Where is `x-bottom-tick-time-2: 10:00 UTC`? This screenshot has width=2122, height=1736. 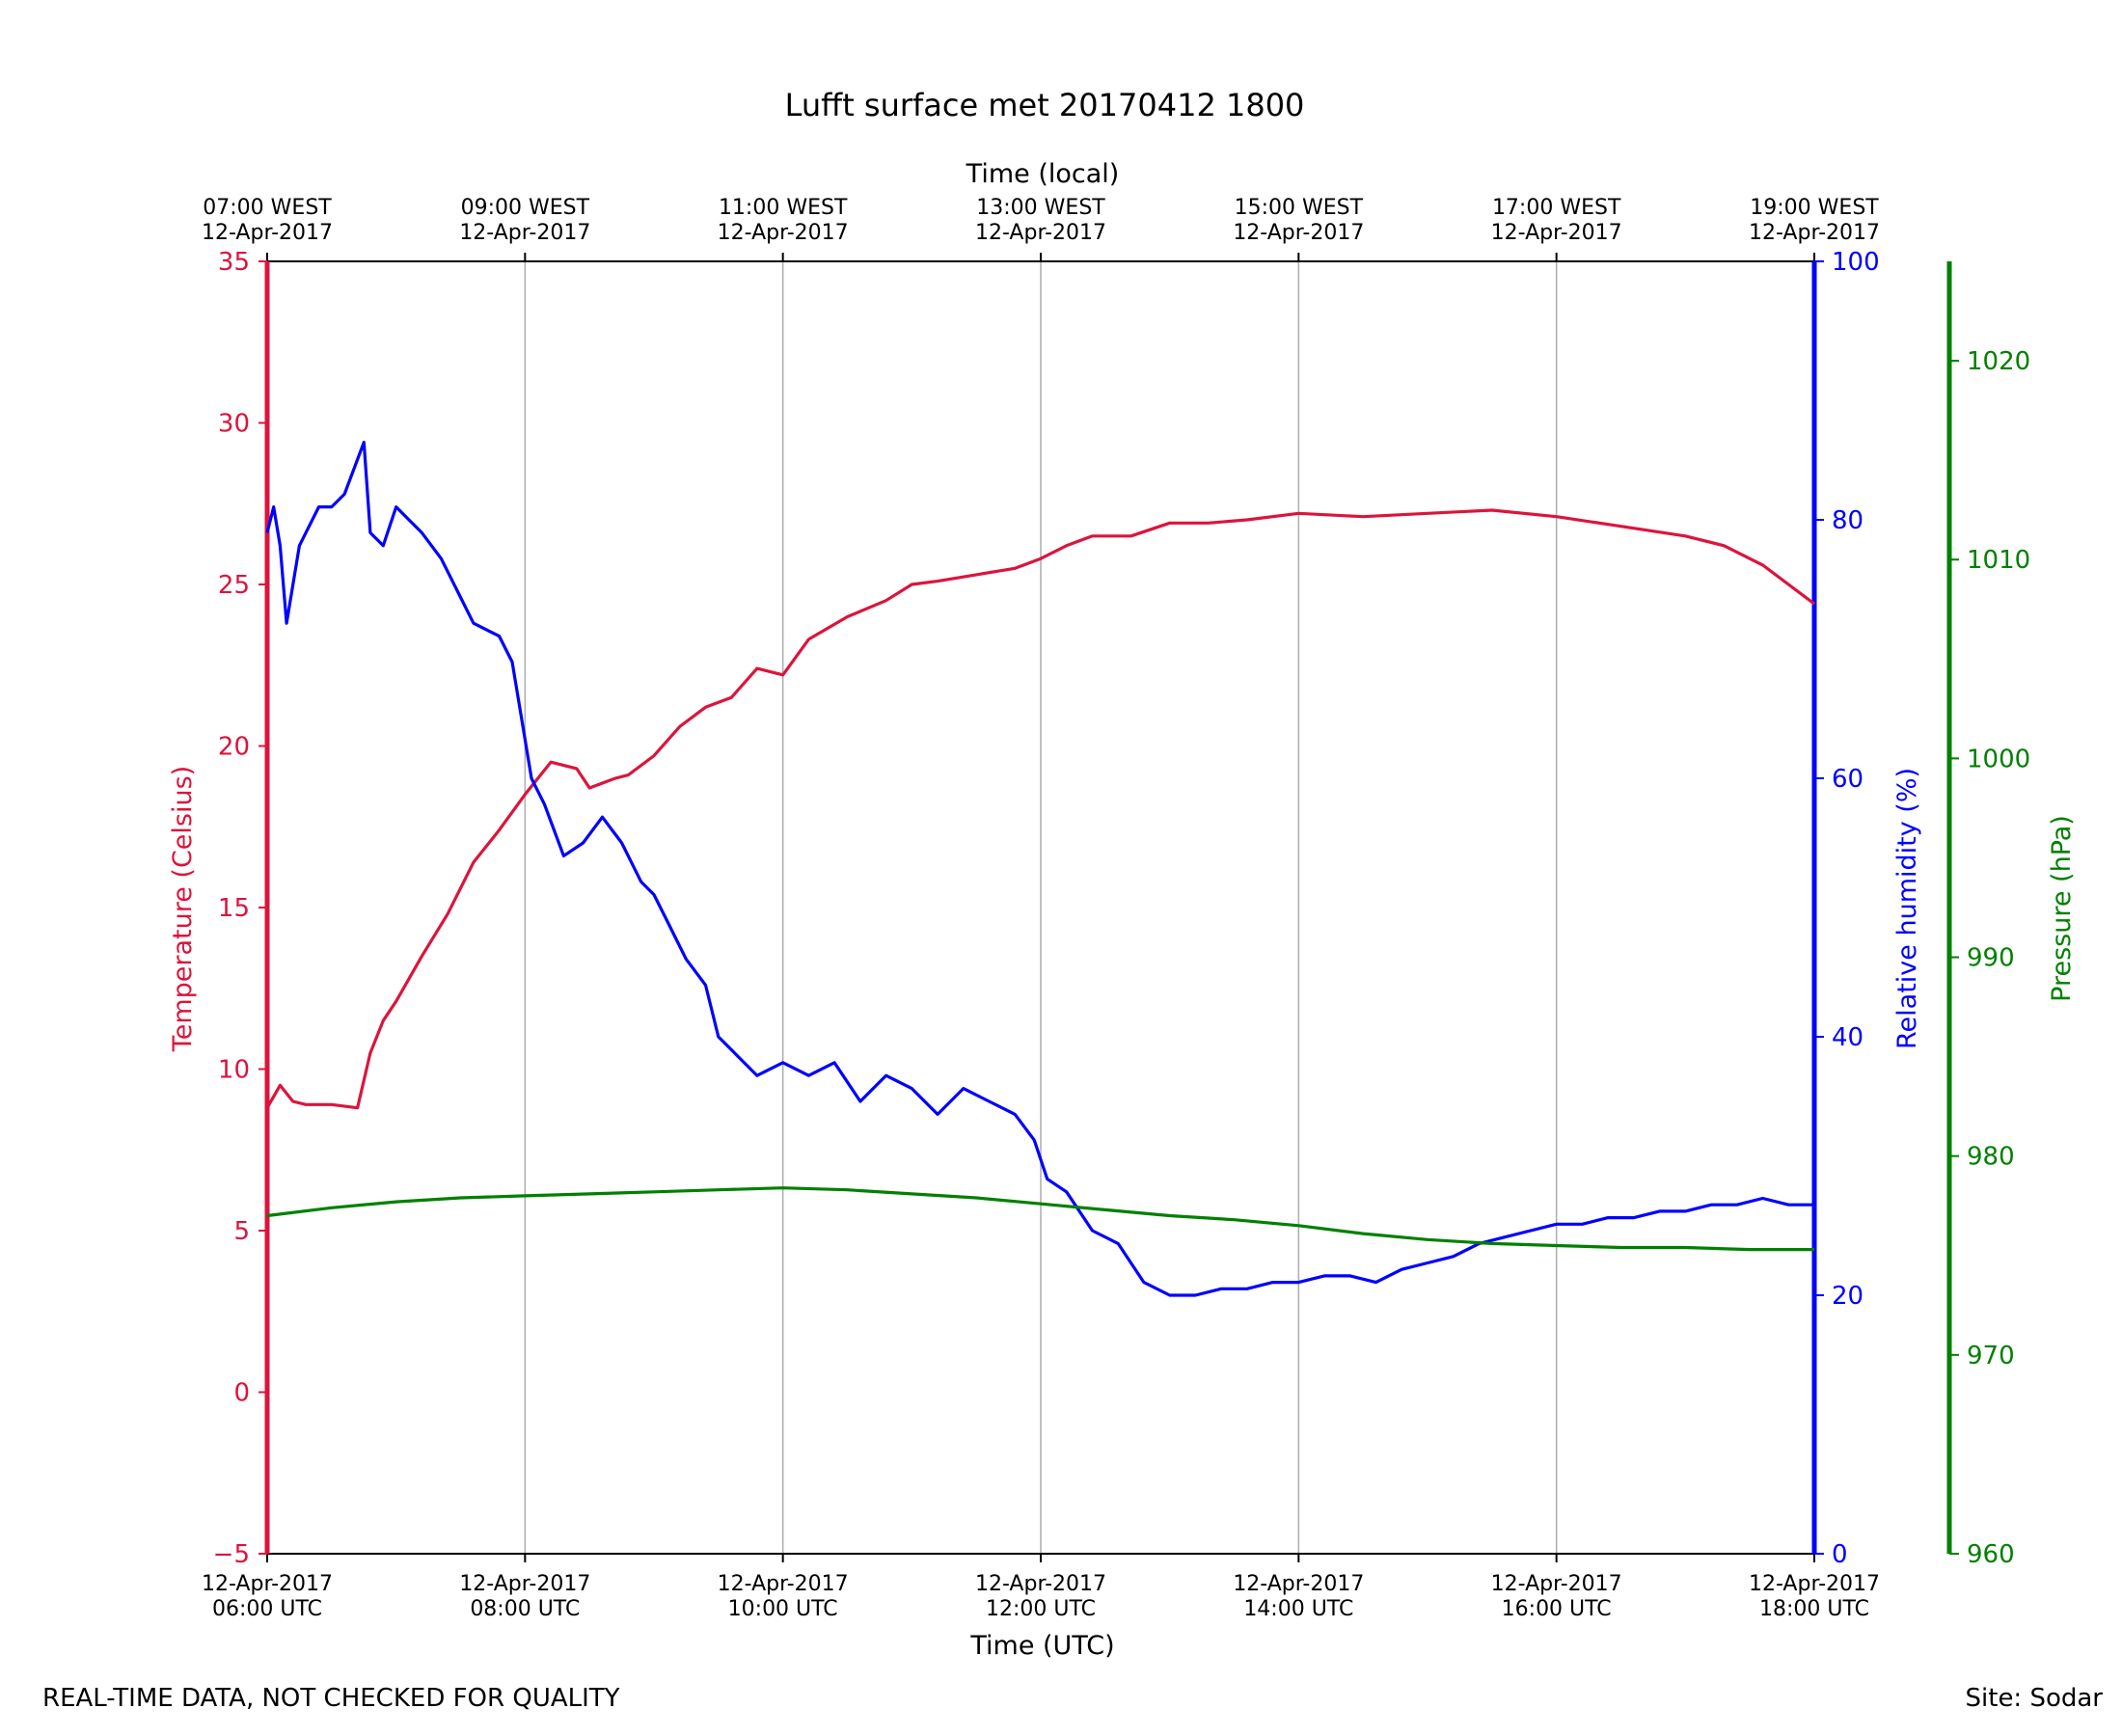 x-bottom-tick-time-2: 10:00 UTC is located at coordinates (783, 1609).